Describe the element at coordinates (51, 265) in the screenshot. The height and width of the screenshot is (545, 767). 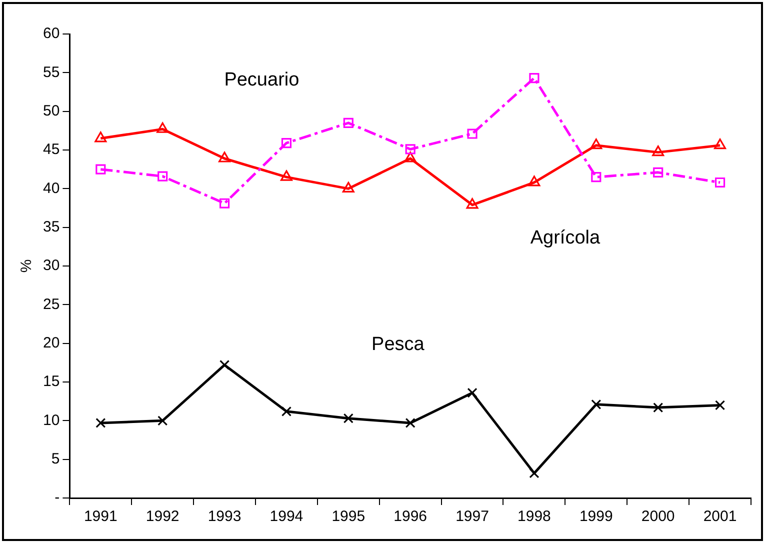
I see `y-tick-label: 30` at that location.